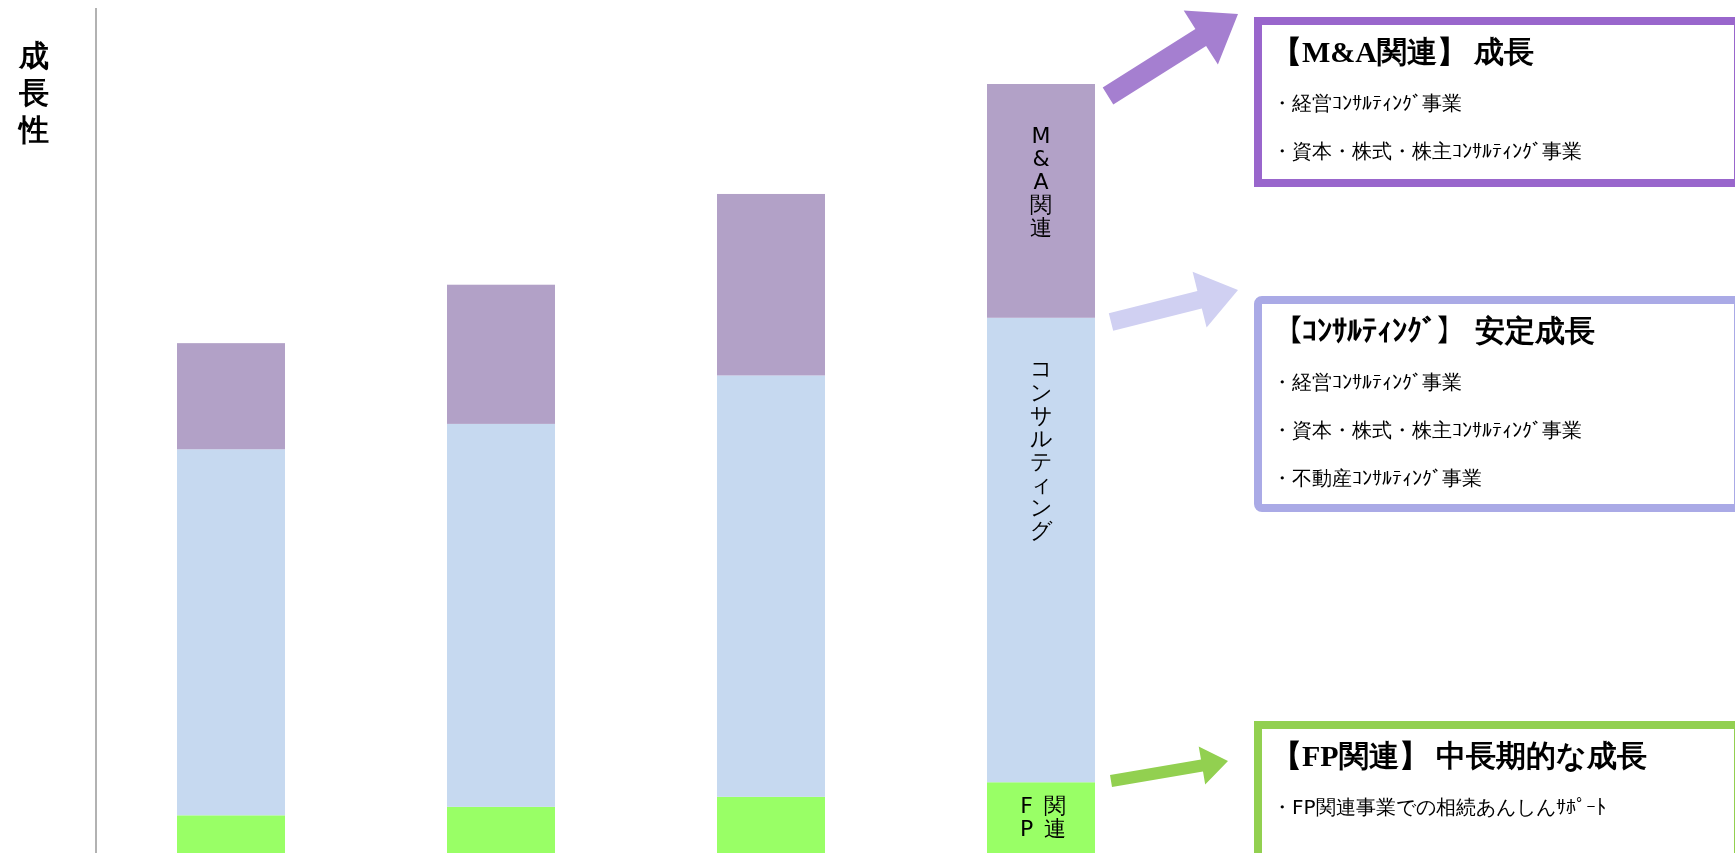 The height and width of the screenshot is (853, 1735). What do you see at coordinates (1041, 181) in the screenshot?
I see `series-label: M&A関連` at bounding box center [1041, 181].